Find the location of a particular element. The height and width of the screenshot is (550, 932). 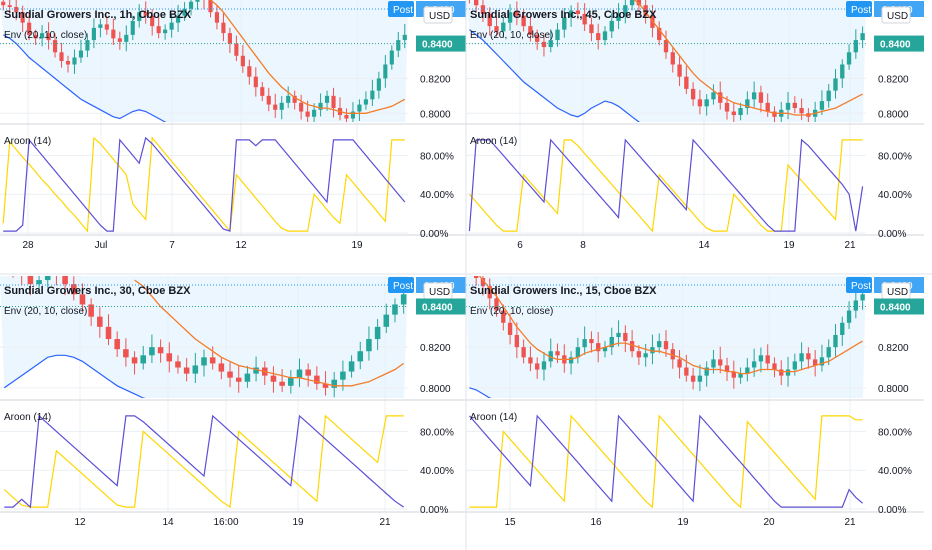

price-pane is located at coordinates (666, 332).